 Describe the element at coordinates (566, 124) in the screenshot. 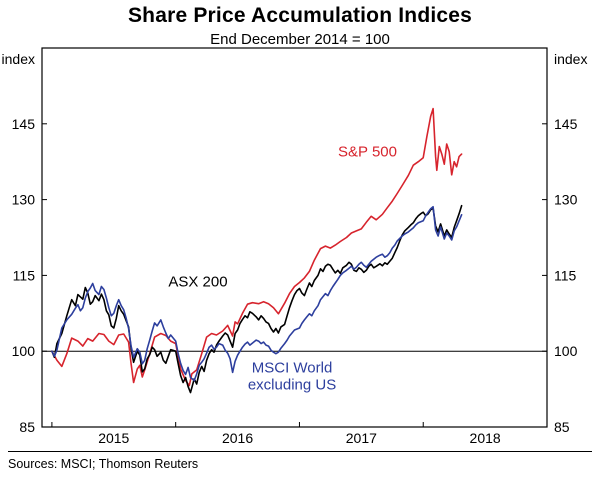

I see `y-axis-label-right: 145` at that location.